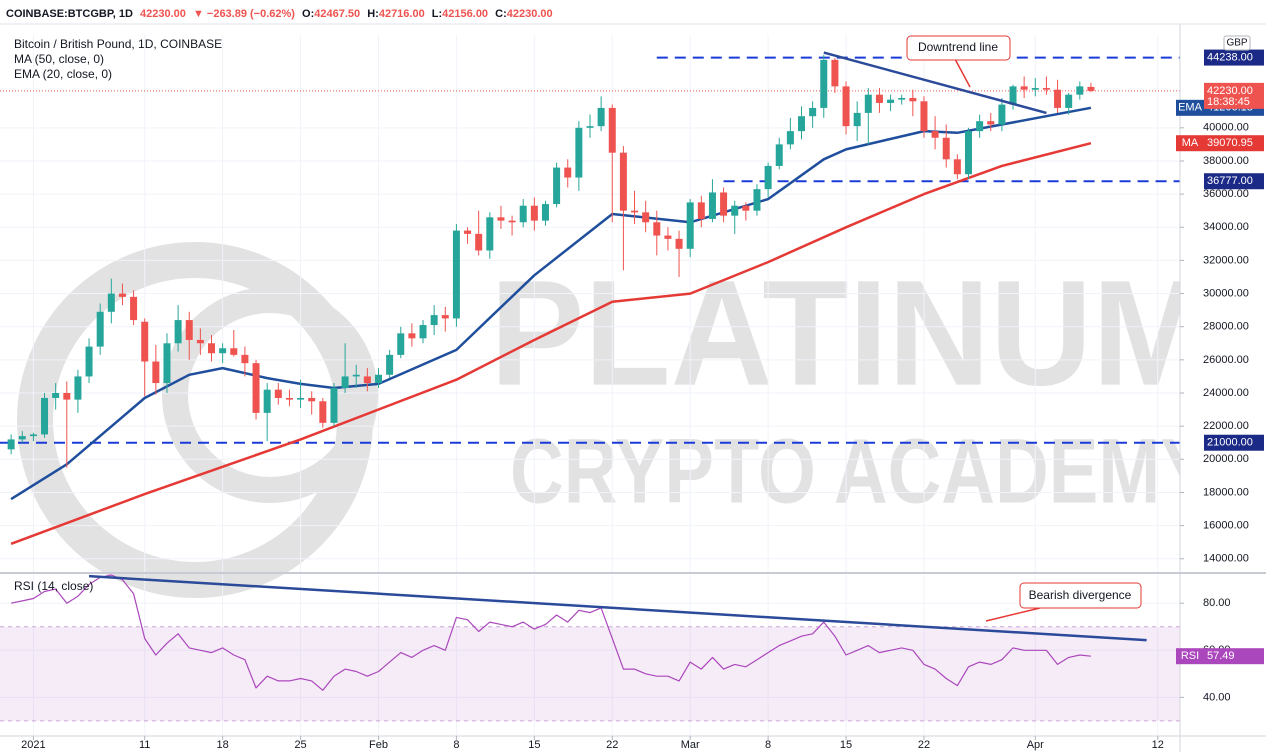  Describe the element at coordinates (530, 14) in the screenshot. I see `ohlc-value: 42230.00` at that location.